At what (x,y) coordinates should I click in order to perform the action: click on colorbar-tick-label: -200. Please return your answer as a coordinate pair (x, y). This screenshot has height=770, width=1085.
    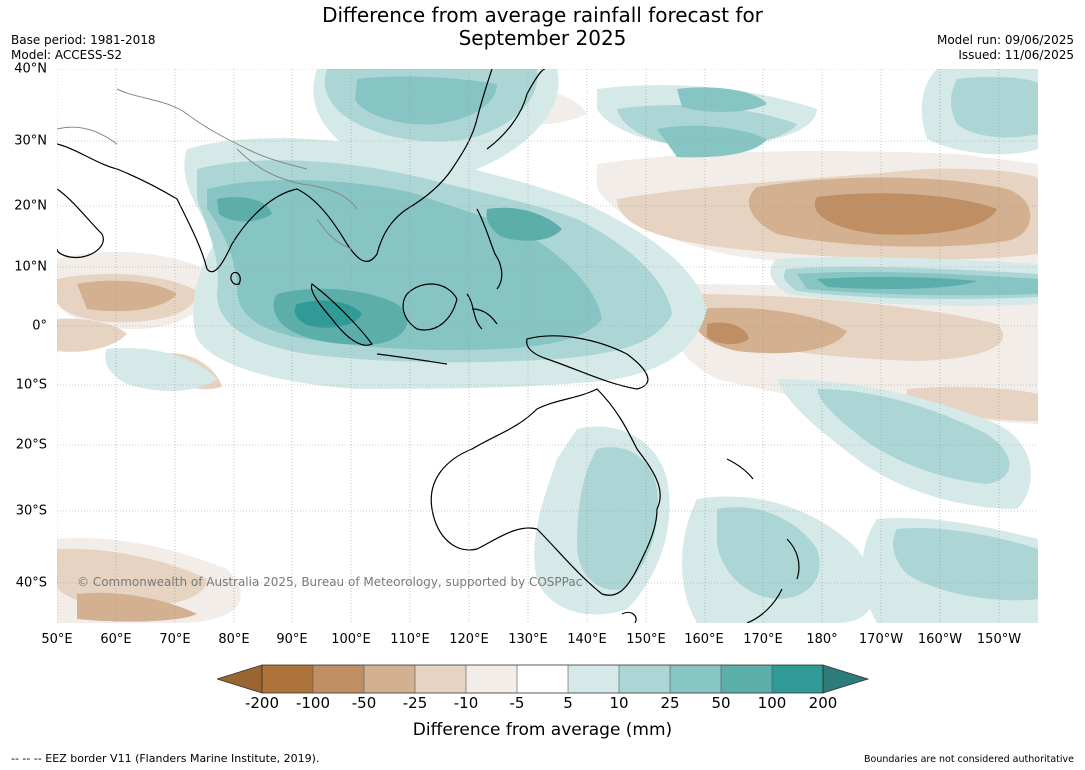
    Looking at the image, I should click on (262, 703).